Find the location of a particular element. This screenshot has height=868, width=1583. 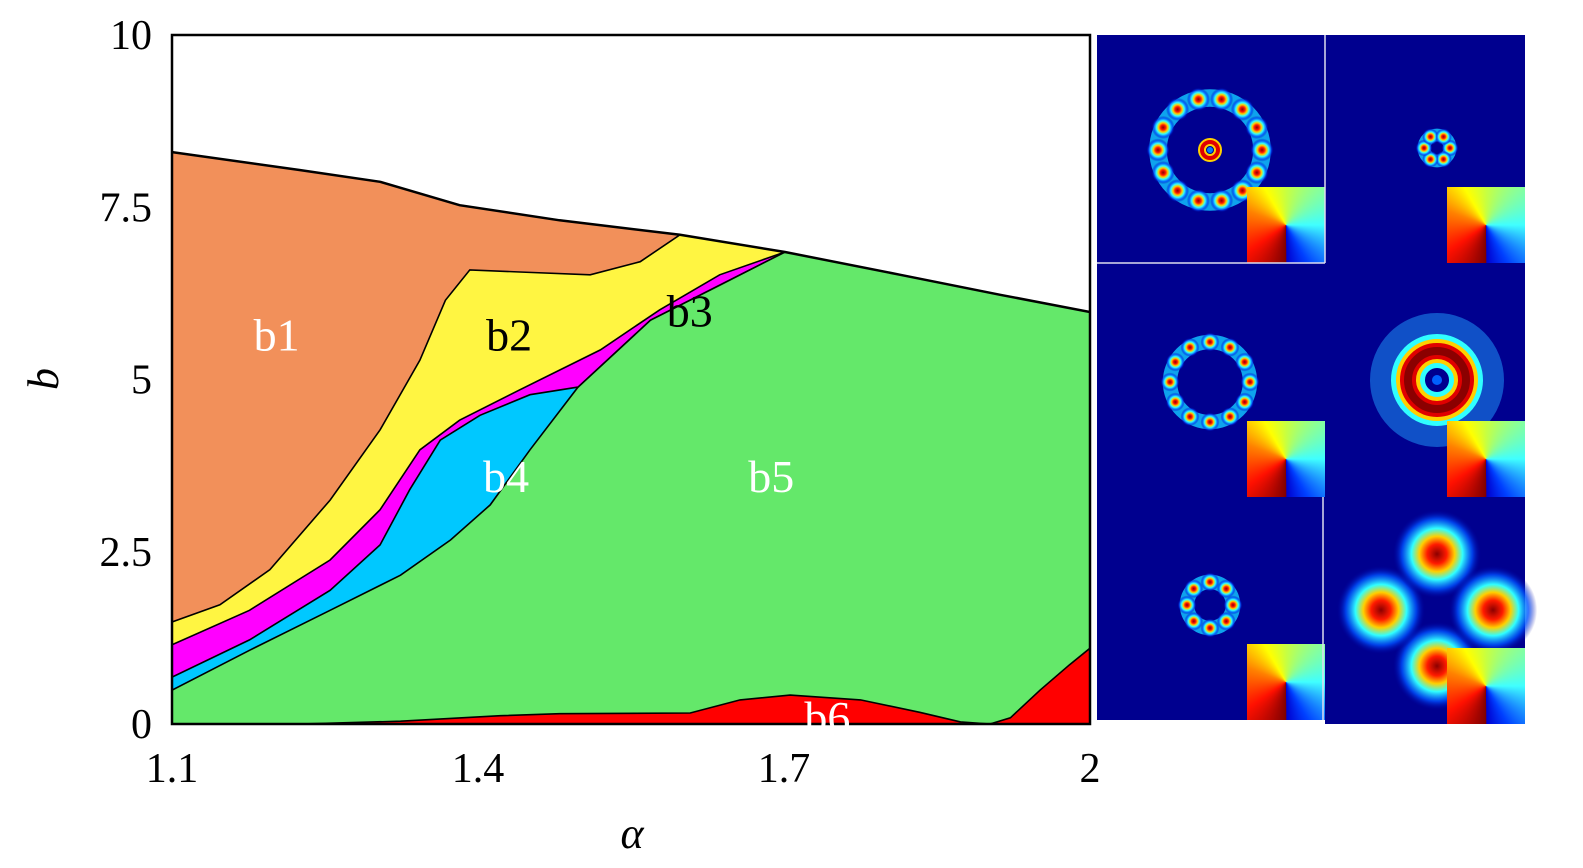

region-label-b5: b5 is located at coordinates (771, 476).